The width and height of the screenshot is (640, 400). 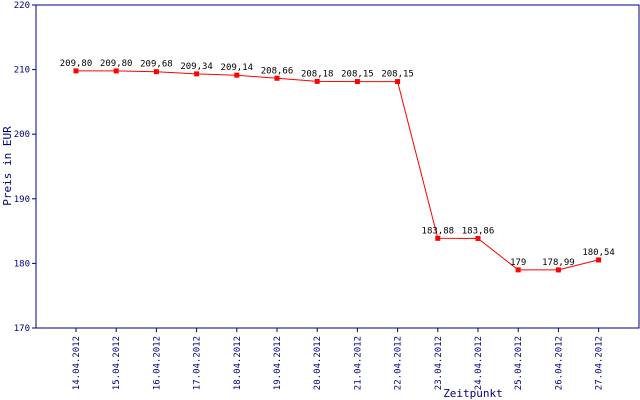 I want to click on data-label: 178,99, so click(x=558, y=263).